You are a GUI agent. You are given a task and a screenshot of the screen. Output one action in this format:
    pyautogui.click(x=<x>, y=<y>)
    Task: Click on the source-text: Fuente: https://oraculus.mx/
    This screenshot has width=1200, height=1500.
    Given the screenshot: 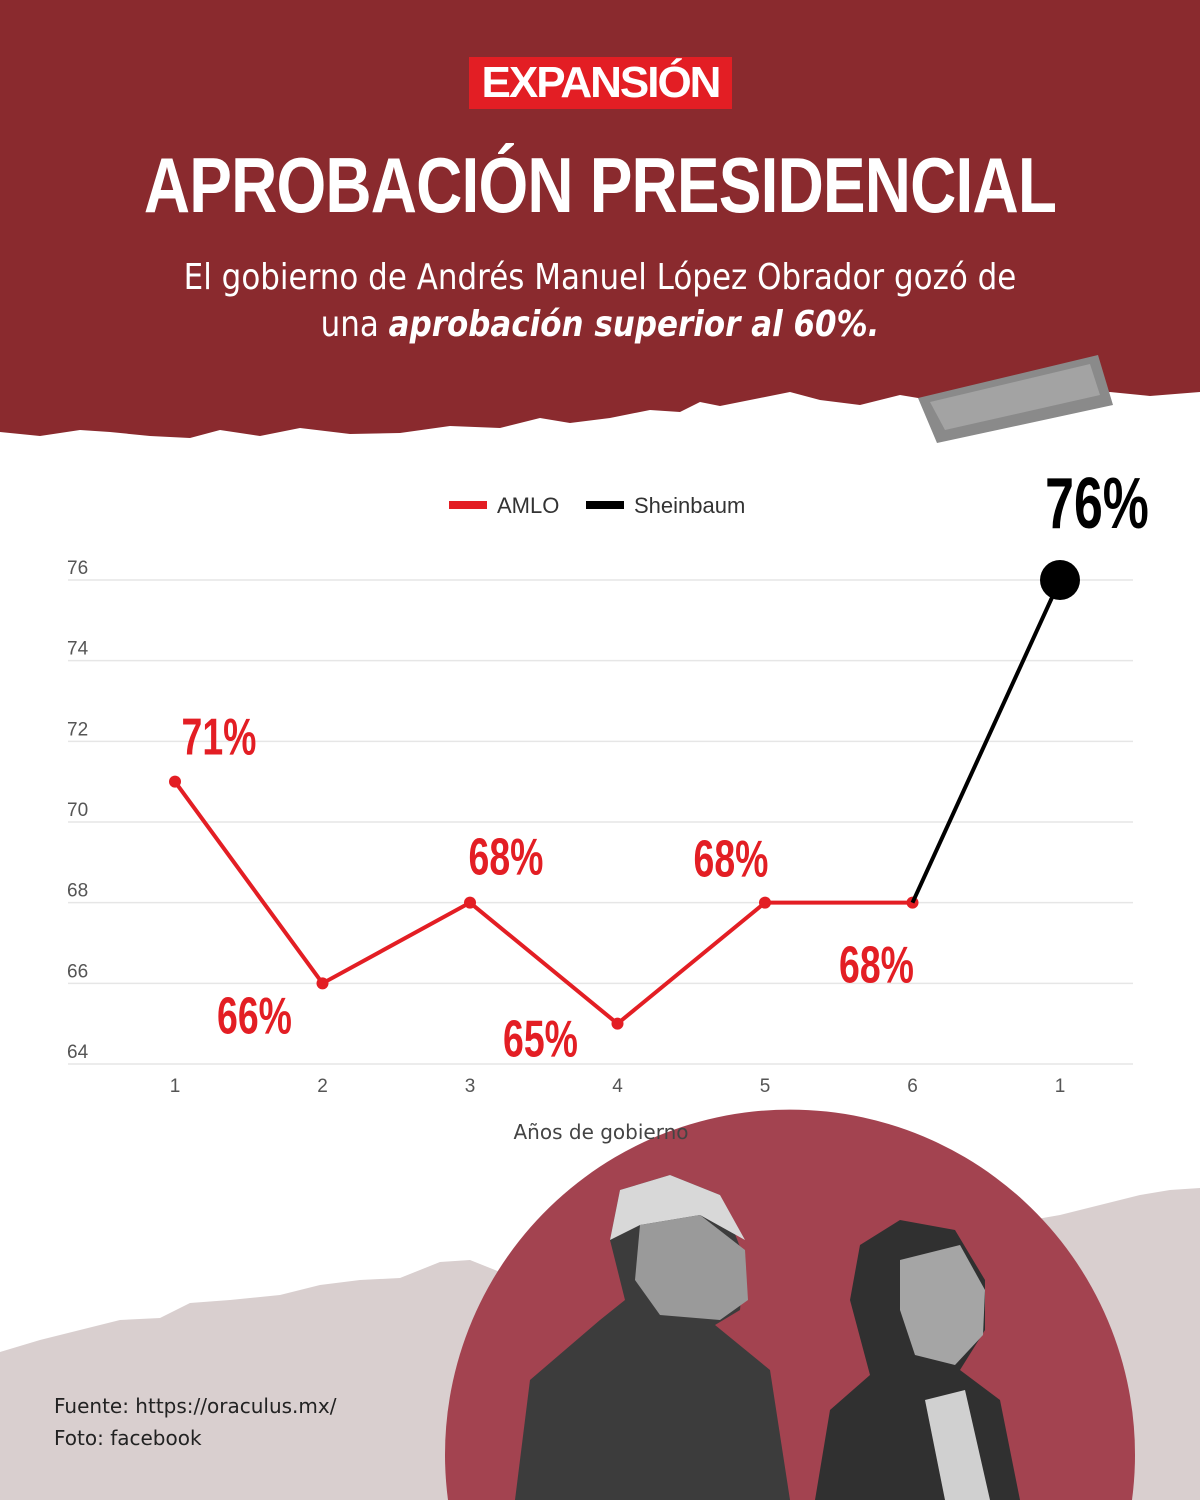 What is the action you would take?
    pyautogui.click(x=195, y=1406)
    